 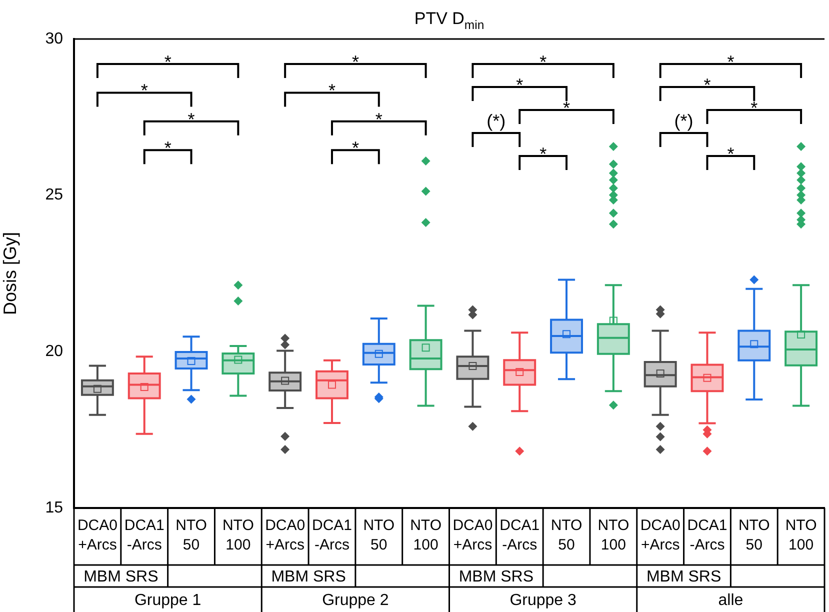 What do you see at coordinates (168, 600) in the screenshot?
I see `text: Gruppe 1` at bounding box center [168, 600].